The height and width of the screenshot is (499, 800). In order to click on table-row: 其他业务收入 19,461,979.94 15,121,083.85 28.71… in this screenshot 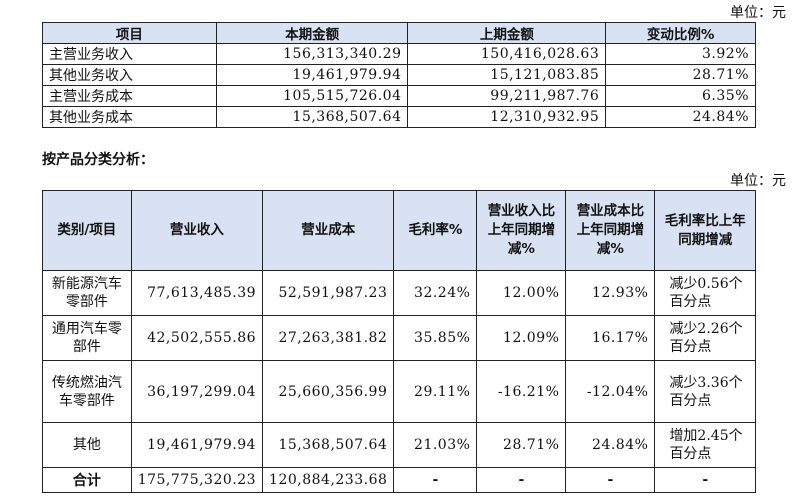, I will do `click(399, 75)`.